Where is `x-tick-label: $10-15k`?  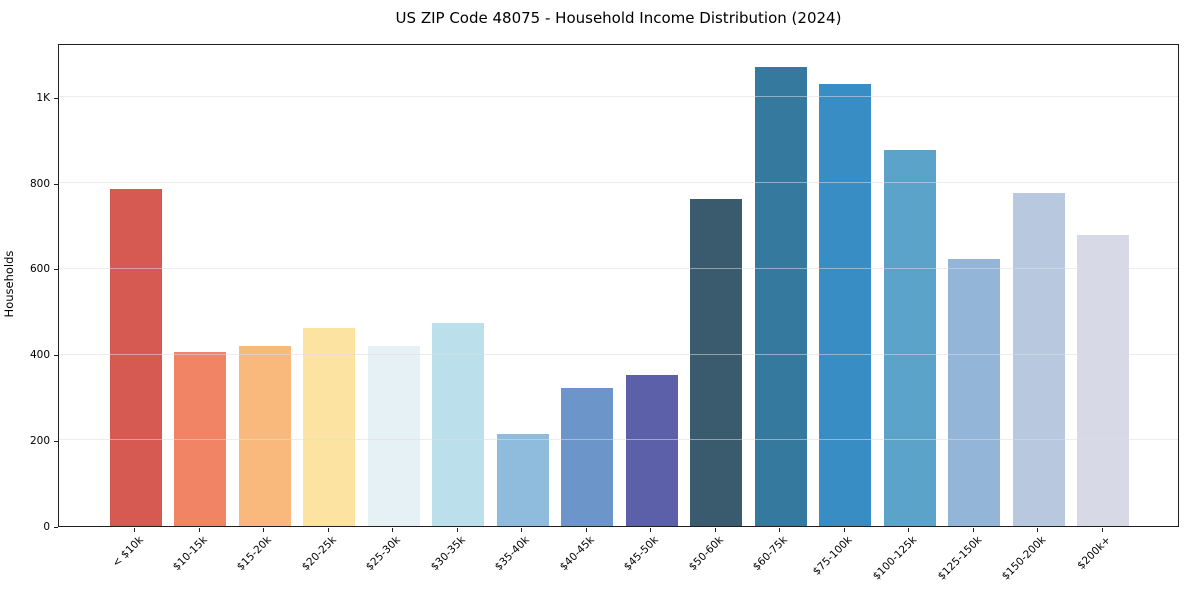 x-tick-label: $10-15k is located at coordinates (190, 554).